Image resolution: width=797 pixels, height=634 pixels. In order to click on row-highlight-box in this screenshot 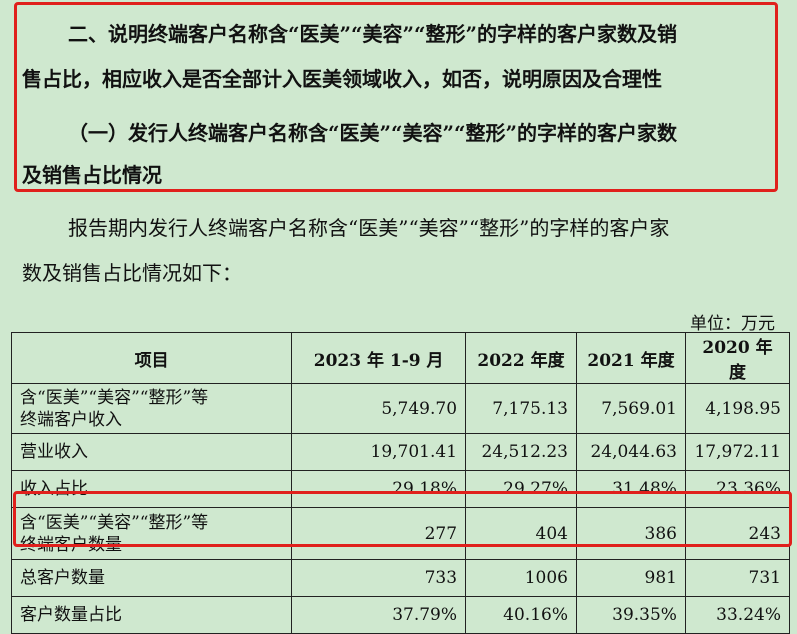, I will do `click(402, 519)`.